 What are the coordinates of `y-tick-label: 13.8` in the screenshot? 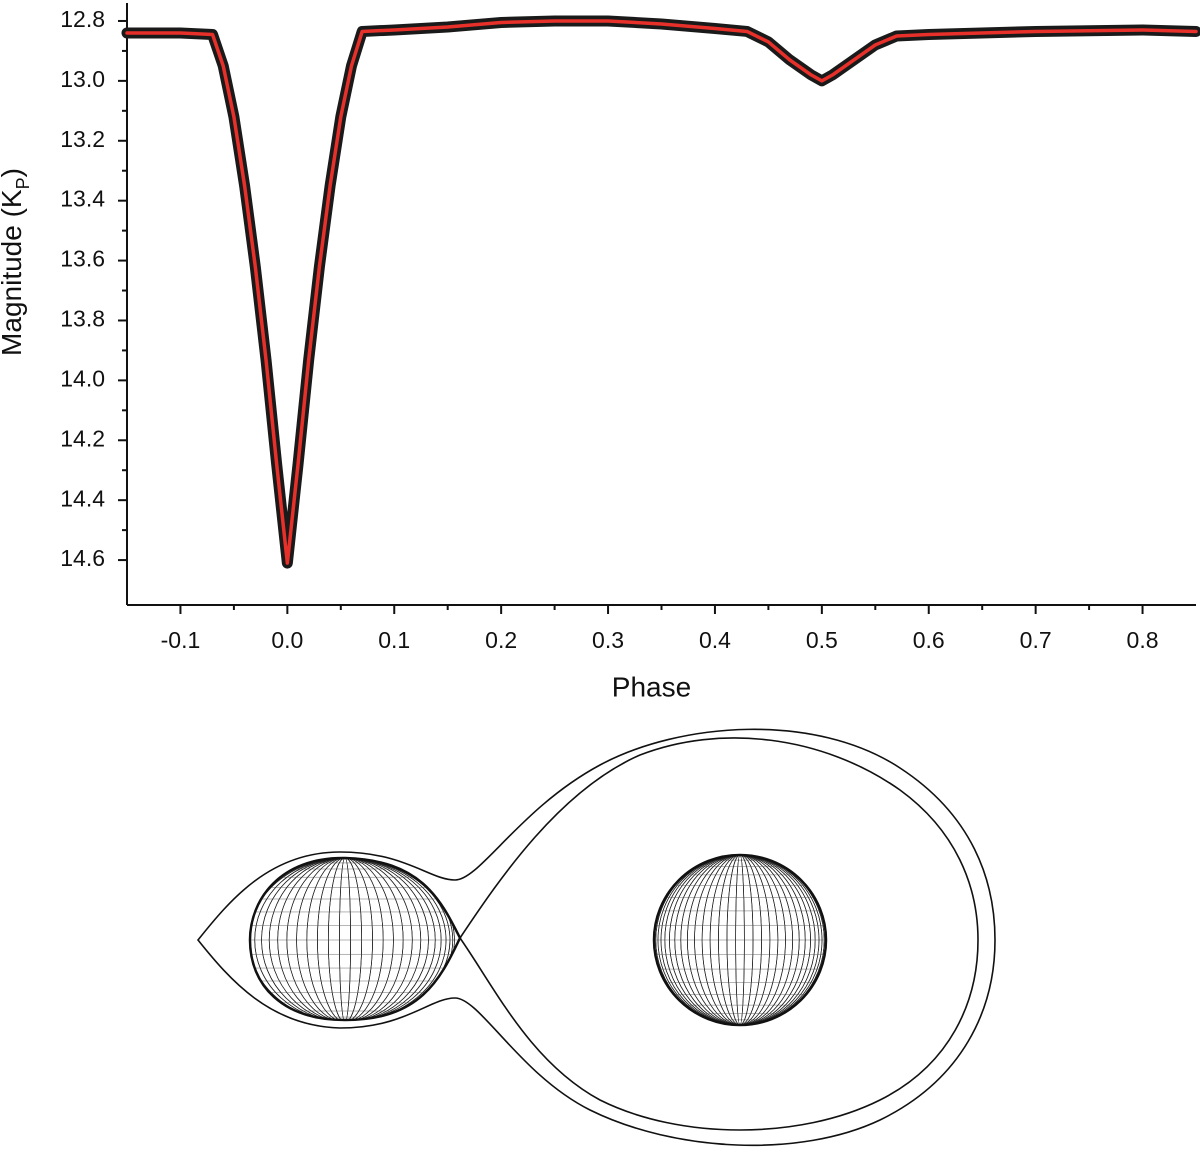 It's located at (82, 319).